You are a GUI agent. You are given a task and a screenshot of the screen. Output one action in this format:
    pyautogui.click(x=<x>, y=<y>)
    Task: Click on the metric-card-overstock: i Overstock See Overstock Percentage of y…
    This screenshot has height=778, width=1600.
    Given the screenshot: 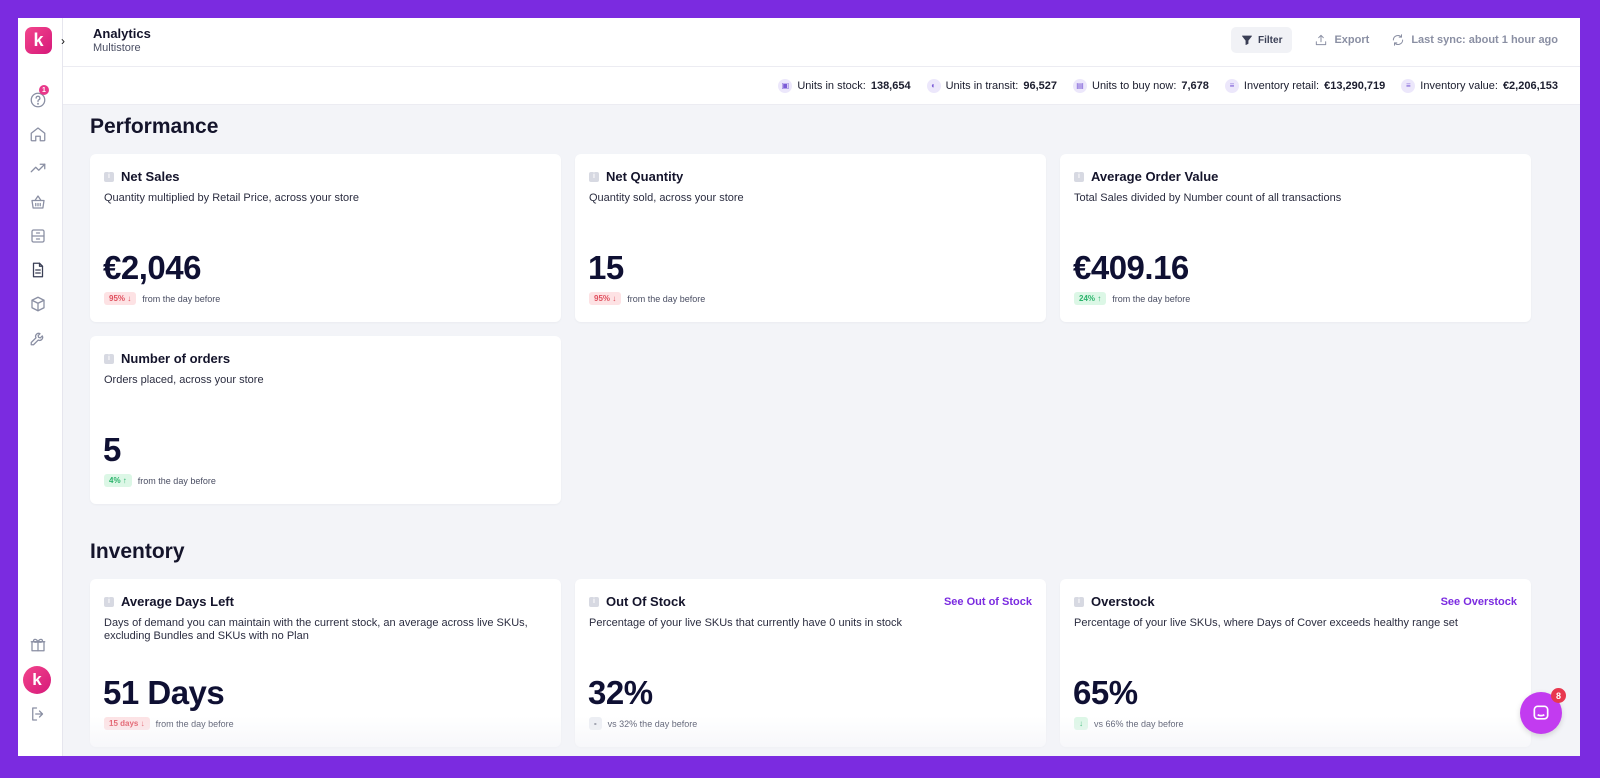 What is the action you would take?
    pyautogui.click(x=1295, y=663)
    